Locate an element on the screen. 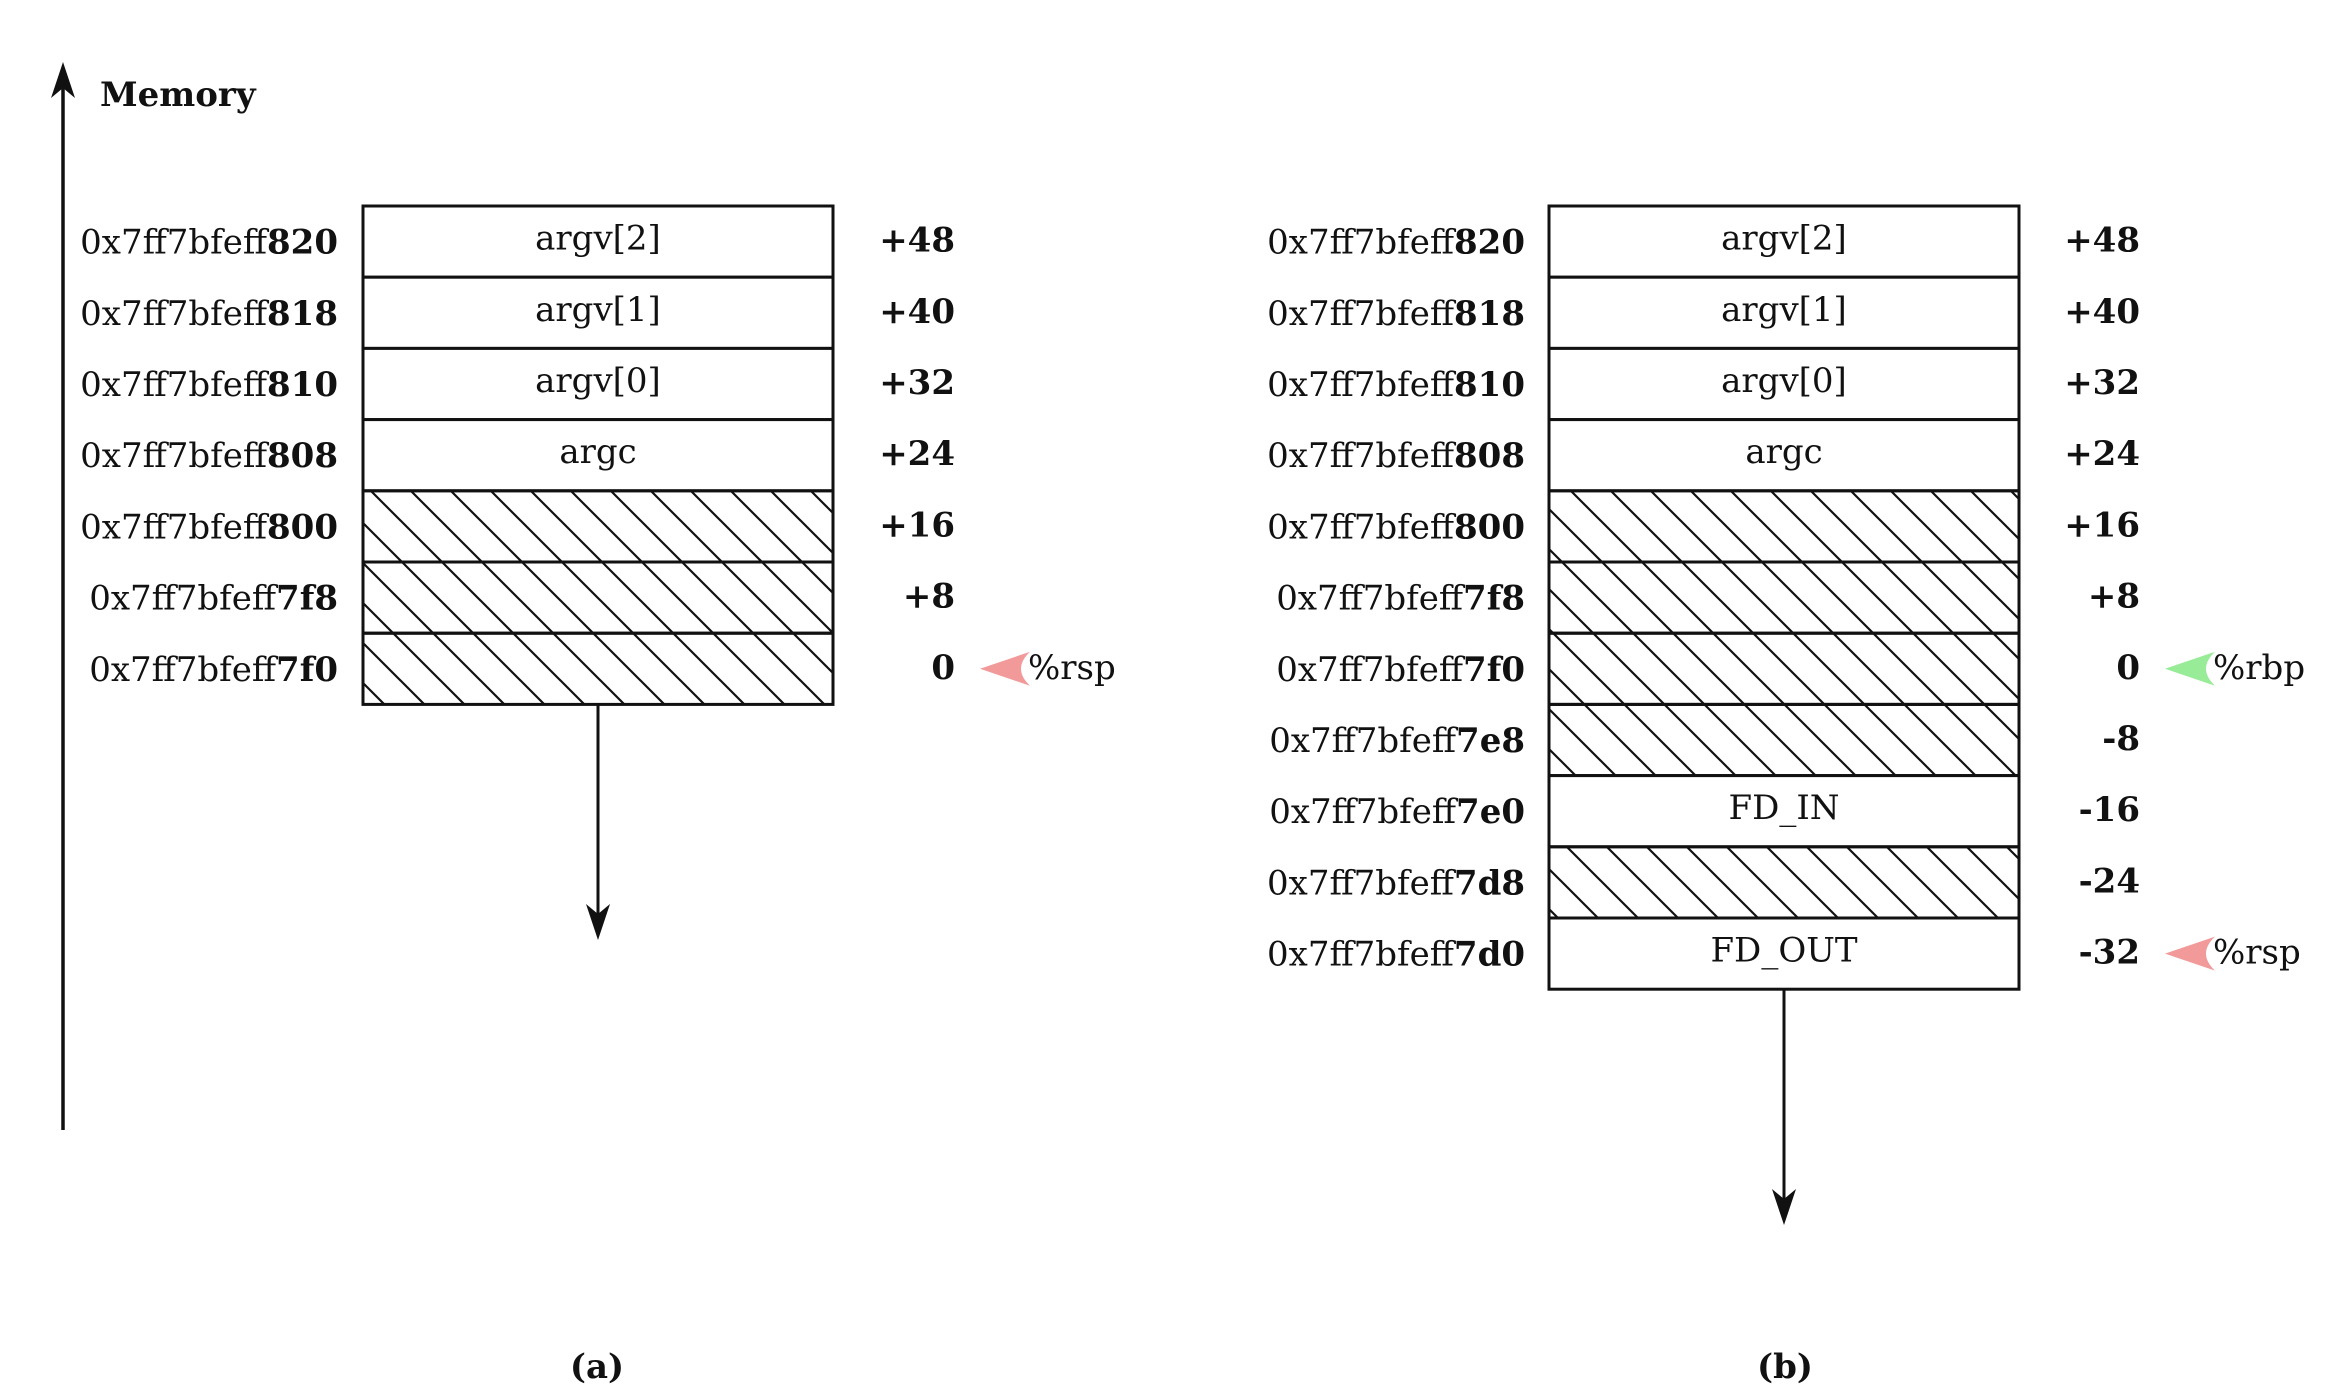 The image size is (2329, 1396). offset-label: -24 is located at coordinates (2109, 881).